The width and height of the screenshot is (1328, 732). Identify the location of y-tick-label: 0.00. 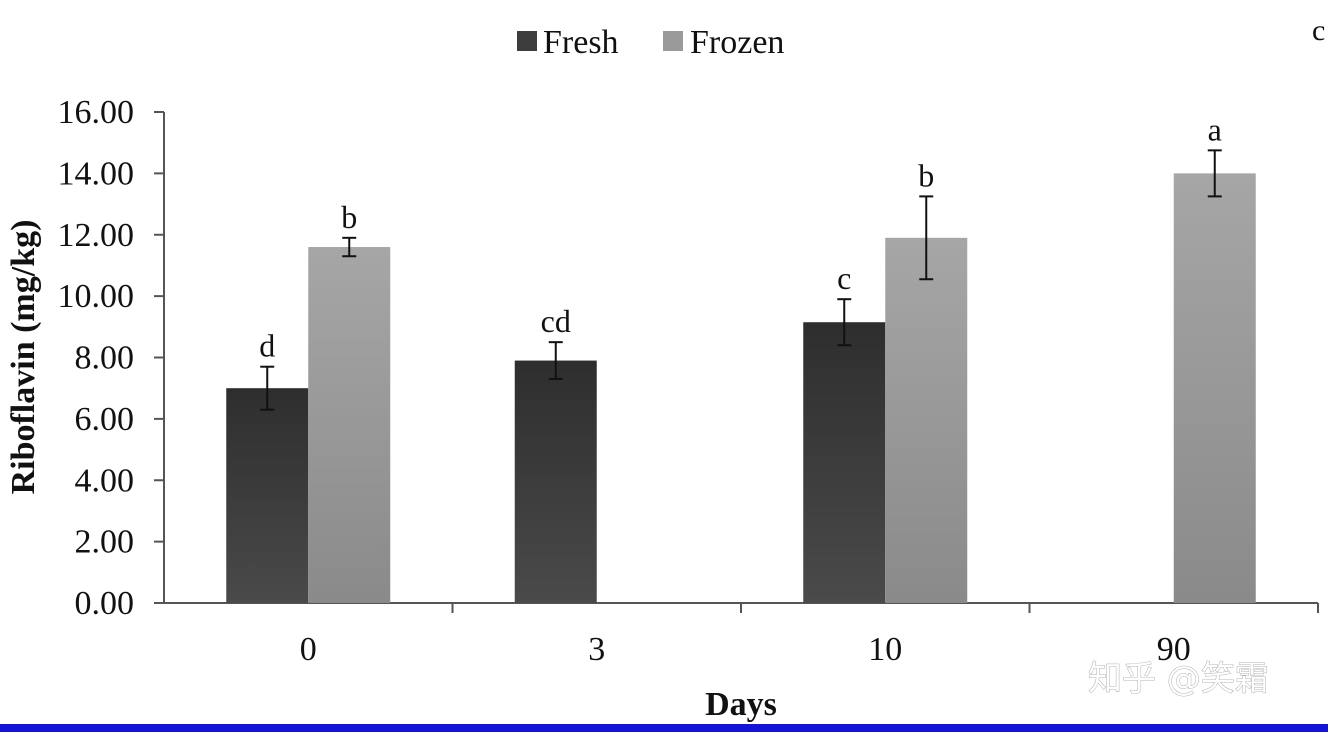
(105, 603).